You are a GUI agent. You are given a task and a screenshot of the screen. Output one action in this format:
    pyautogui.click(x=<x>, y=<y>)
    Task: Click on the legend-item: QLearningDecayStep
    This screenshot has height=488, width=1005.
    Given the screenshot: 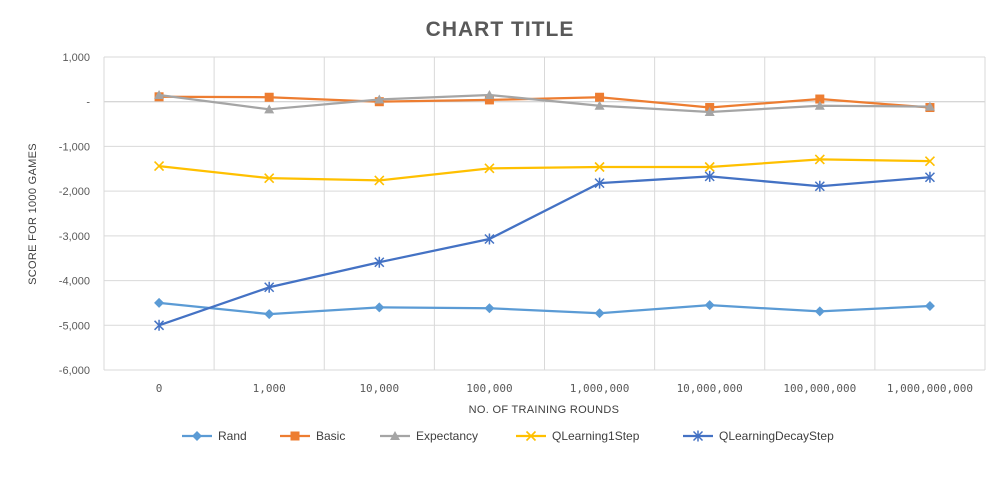 What is the action you would take?
    pyautogui.click(x=758, y=436)
    